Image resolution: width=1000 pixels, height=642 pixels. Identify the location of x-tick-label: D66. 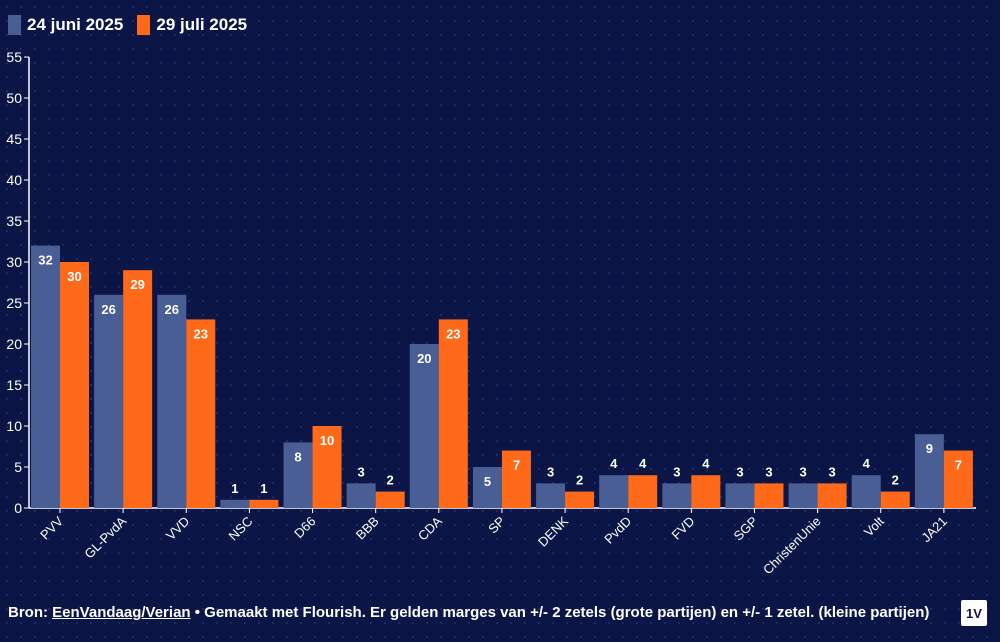
(304, 527).